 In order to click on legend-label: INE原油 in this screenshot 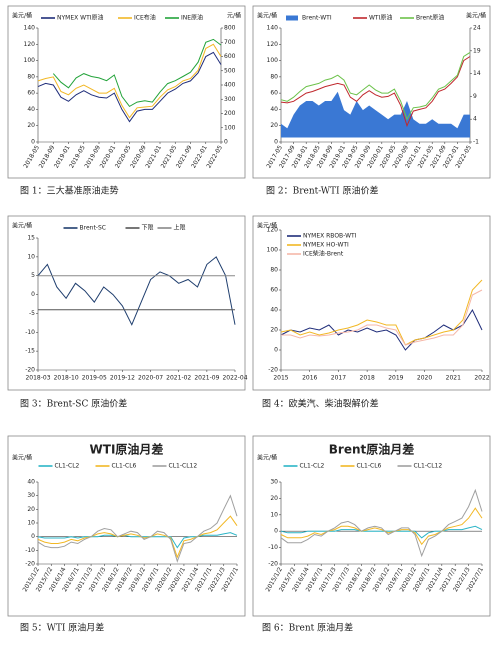, I will do `click(192, 18)`.